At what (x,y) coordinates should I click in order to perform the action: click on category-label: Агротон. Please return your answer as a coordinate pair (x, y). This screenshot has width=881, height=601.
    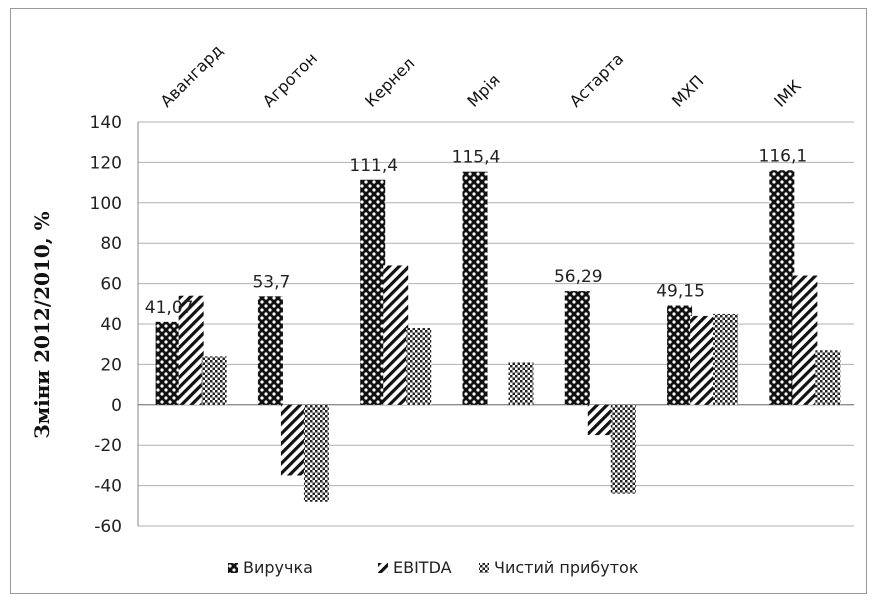
    Looking at the image, I should click on (290, 80).